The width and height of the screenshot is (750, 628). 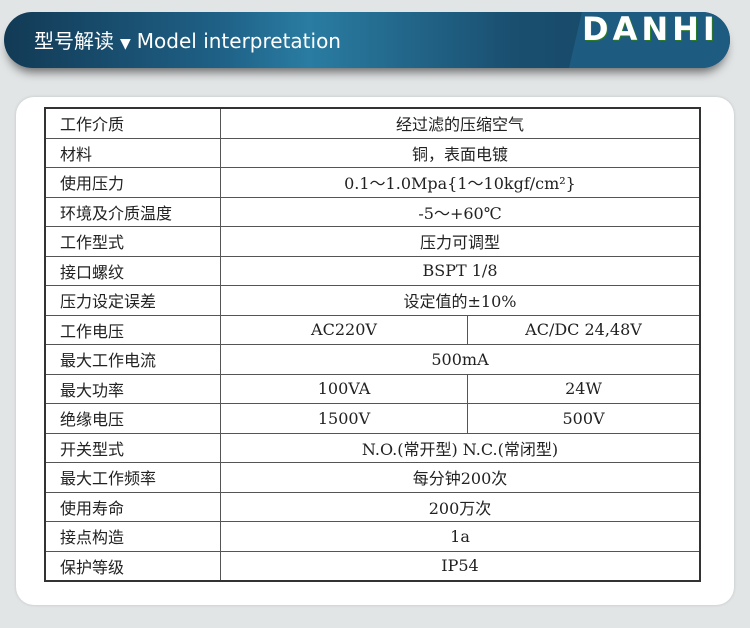 I want to click on title-cn: 型号解读, so click(x=74, y=41).